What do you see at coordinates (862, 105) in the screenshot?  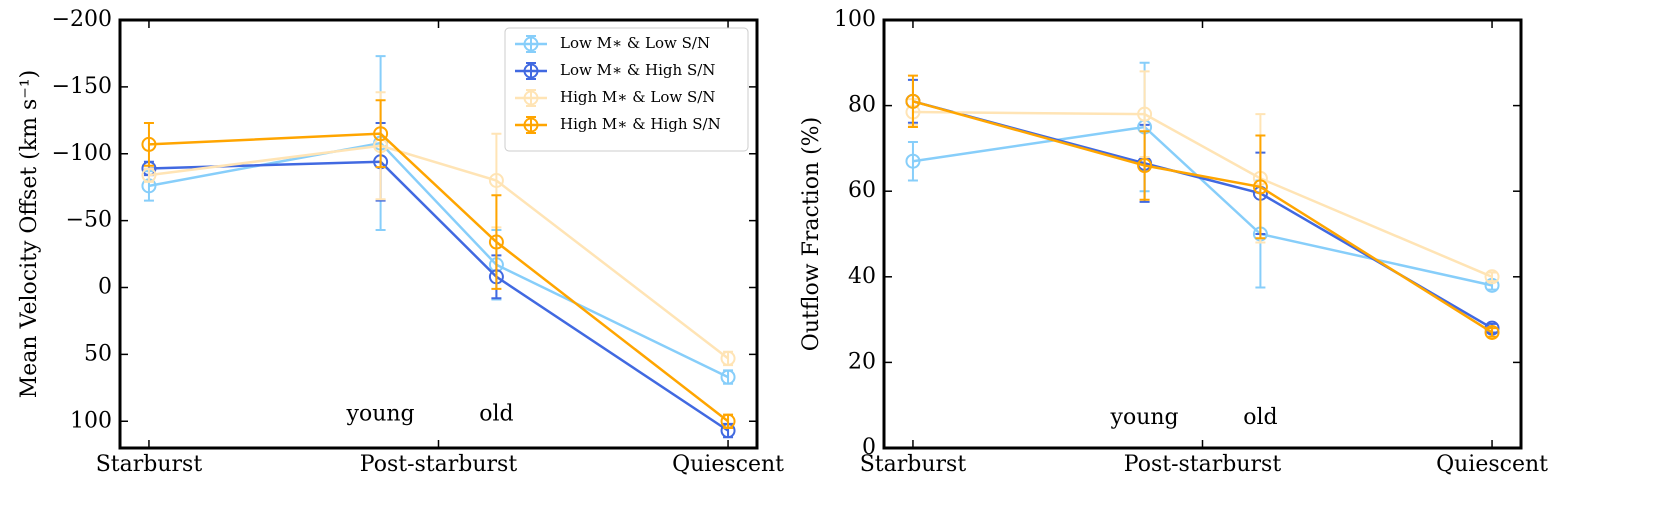 I see `y-tick-label: 80` at bounding box center [862, 105].